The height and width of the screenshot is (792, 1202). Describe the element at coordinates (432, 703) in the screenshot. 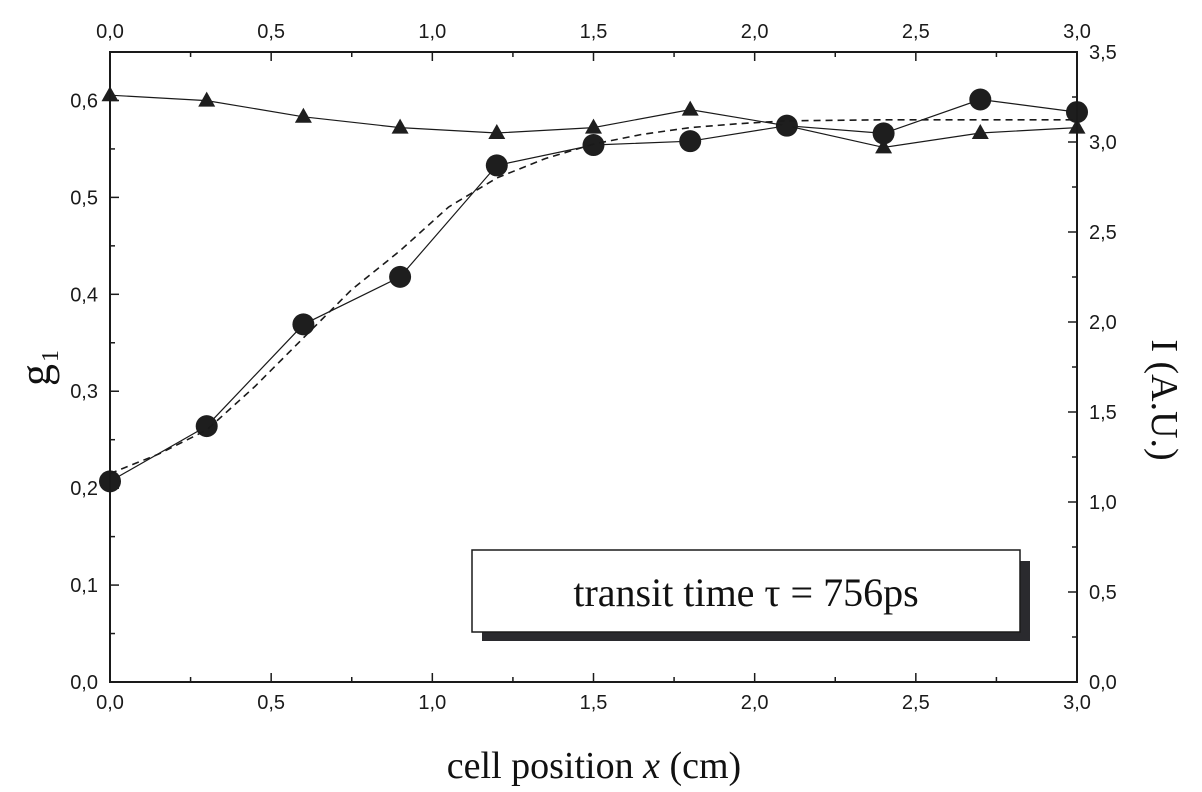

I see `x-tick-label-bottom: 1,0` at that location.